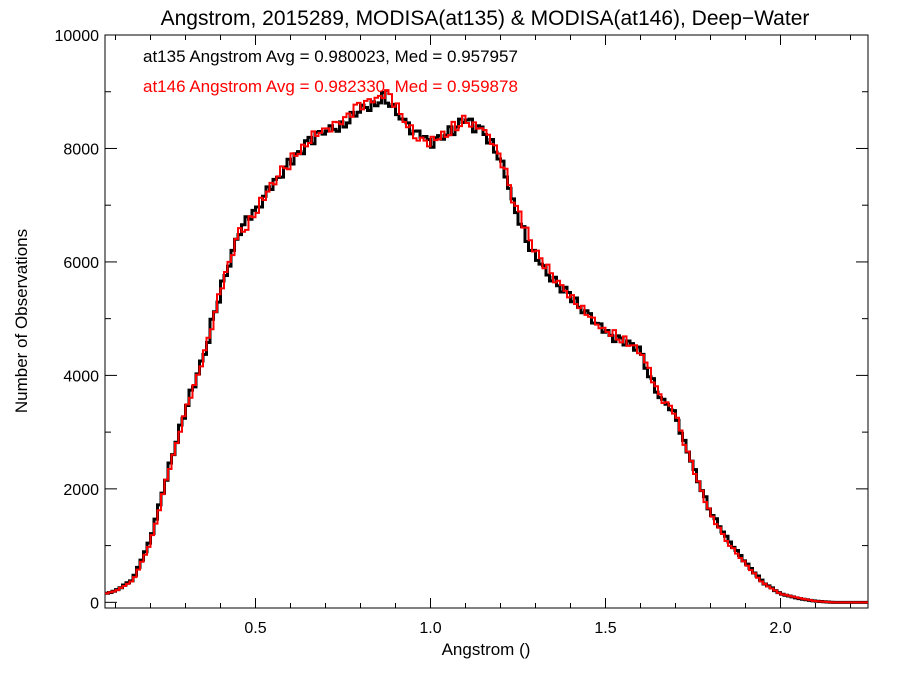  What do you see at coordinates (486, 649) in the screenshot?
I see `x-axis-label: Angstrom ()` at bounding box center [486, 649].